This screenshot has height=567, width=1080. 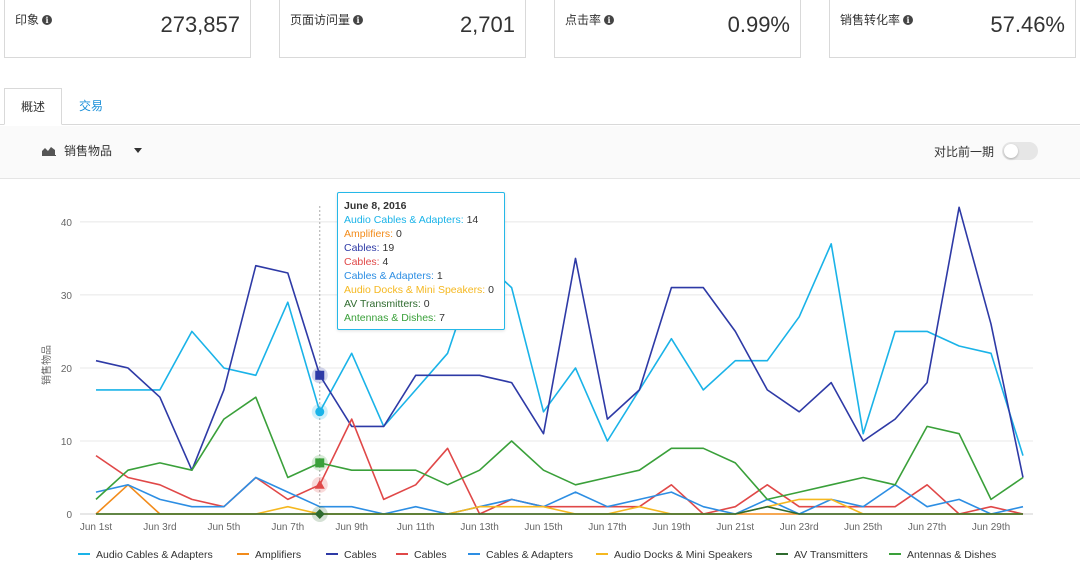 I want to click on x-tick-label: Jun 9th, so click(x=351, y=527).